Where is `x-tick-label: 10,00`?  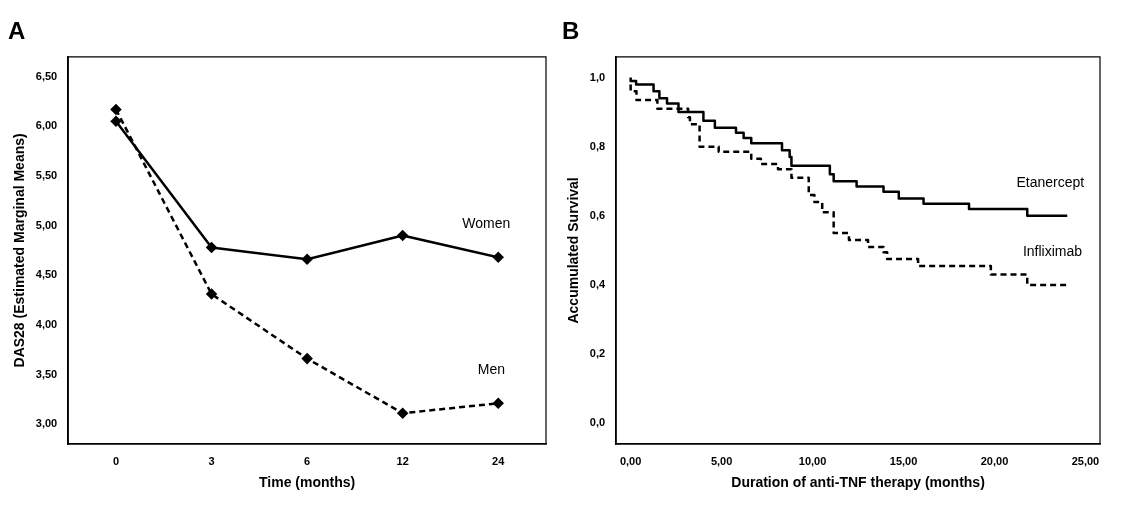 x-tick-label: 10,00 is located at coordinates (812, 460).